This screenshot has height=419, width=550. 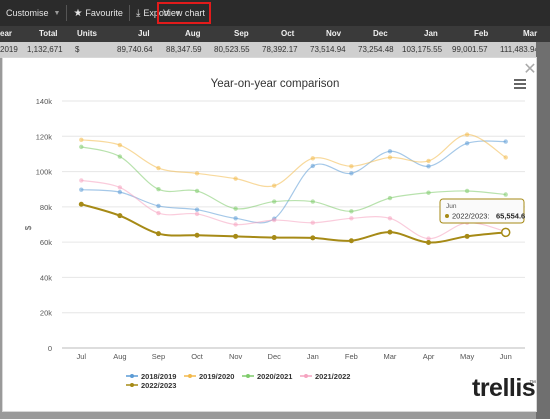 What do you see at coordinates (144, 33) in the screenshot?
I see `column-header: Jul` at bounding box center [144, 33].